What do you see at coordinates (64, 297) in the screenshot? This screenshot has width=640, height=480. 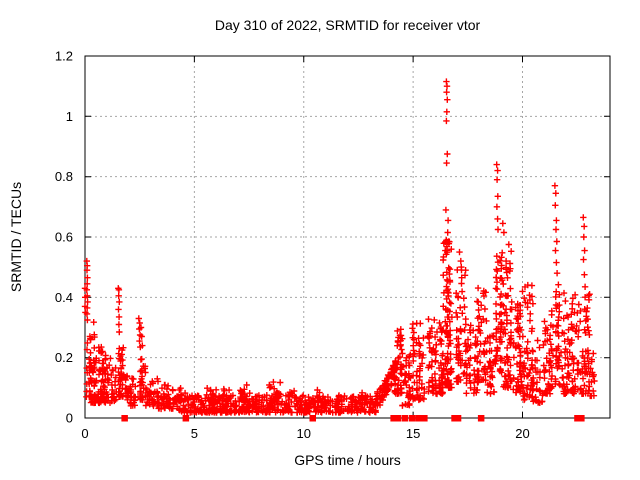 I see `y-tick-label: 0.4` at bounding box center [64, 297].